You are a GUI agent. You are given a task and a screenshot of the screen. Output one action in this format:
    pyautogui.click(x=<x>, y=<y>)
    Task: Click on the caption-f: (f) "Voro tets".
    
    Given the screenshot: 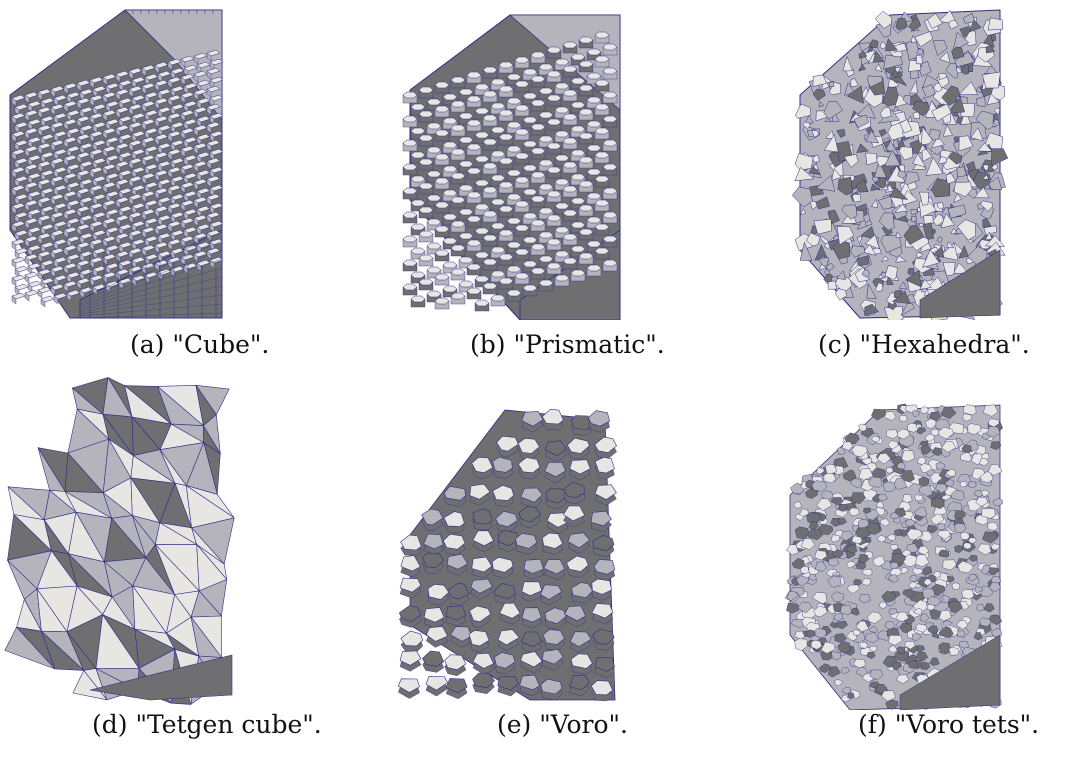 What is the action you would take?
    pyautogui.click(x=948, y=724)
    